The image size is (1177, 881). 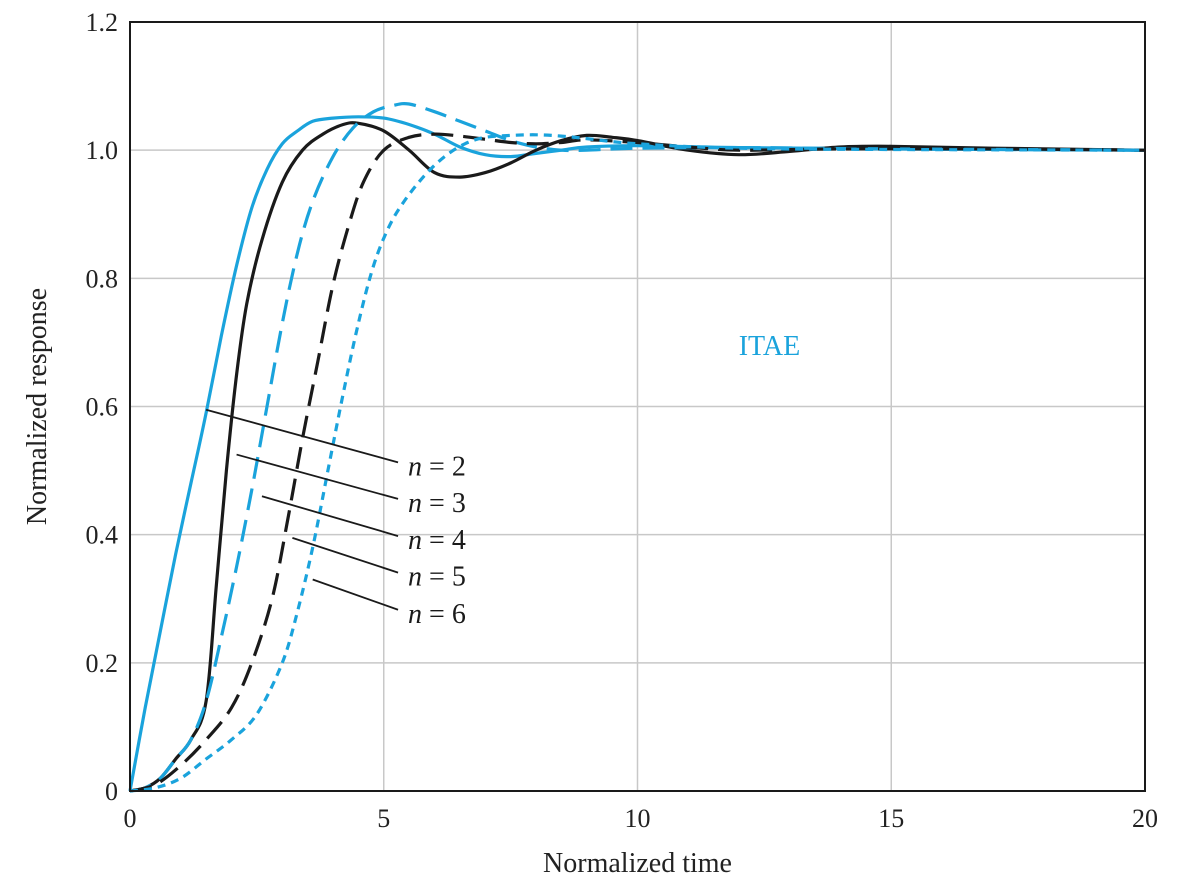 What do you see at coordinates (383, 818) in the screenshot?
I see `x-tick-label: 5` at bounding box center [383, 818].